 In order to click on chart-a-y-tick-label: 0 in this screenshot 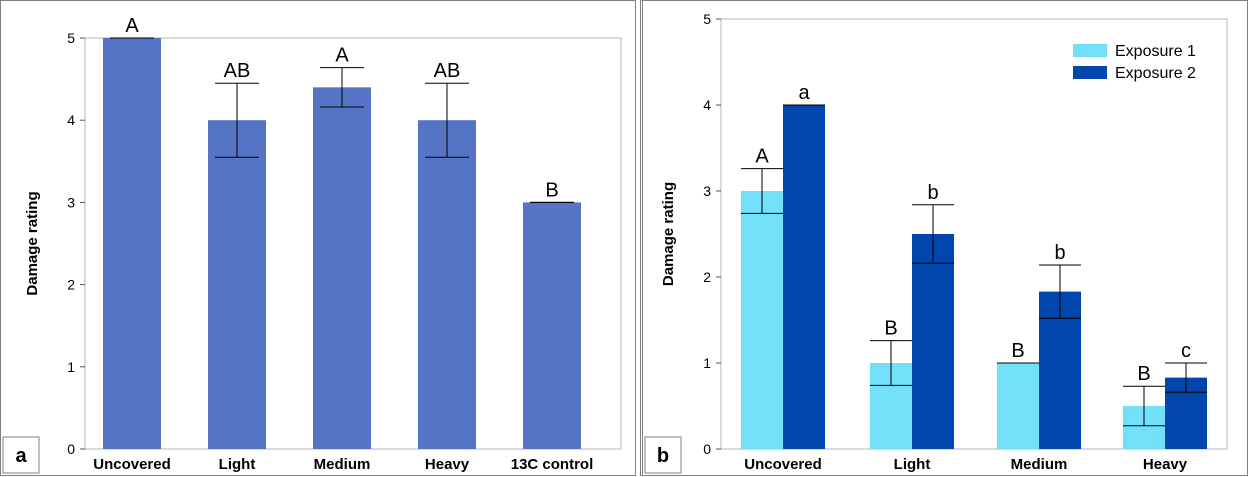, I will do `click(71, 449)`.